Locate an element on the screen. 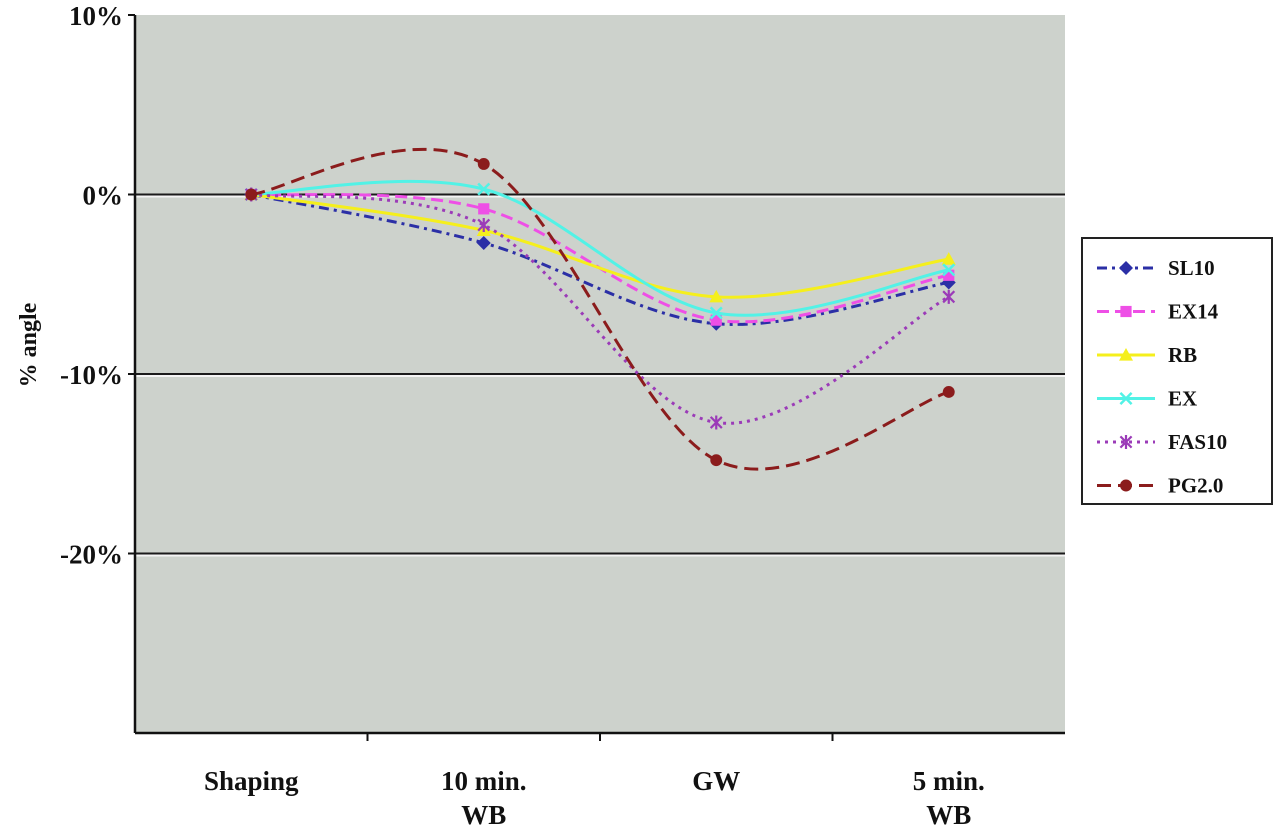  legend-label: FAS10 is located at coordinates (1197, 442).